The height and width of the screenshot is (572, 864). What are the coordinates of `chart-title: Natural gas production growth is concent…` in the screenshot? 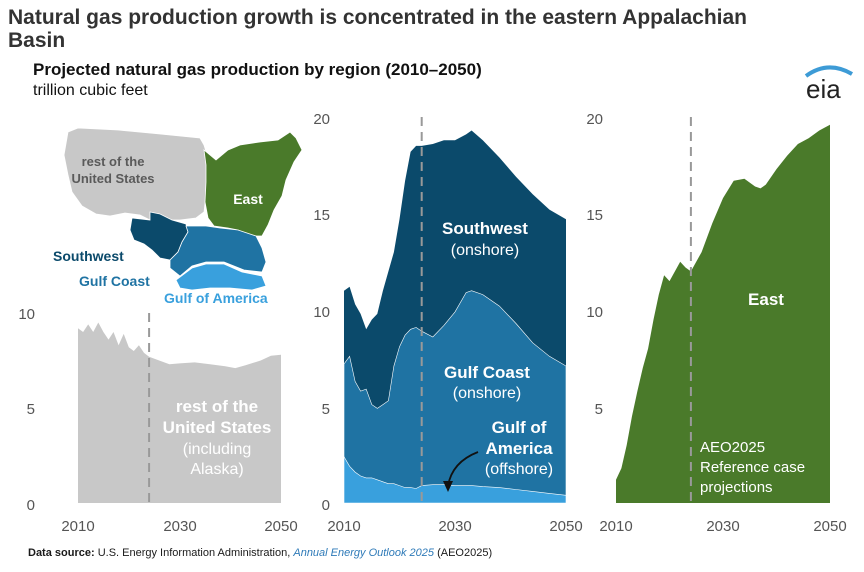 It's located at (378, 29).